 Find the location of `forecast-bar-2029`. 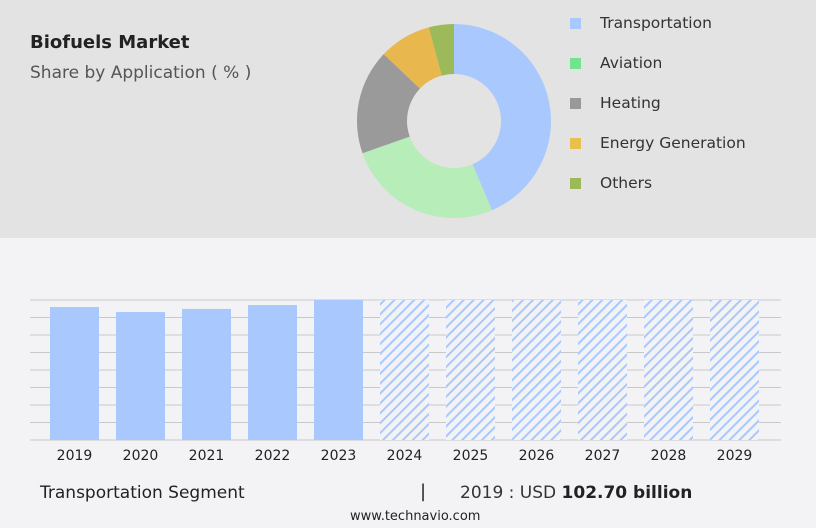

forecast-bar-2029 is located at coordinates (734, 370).